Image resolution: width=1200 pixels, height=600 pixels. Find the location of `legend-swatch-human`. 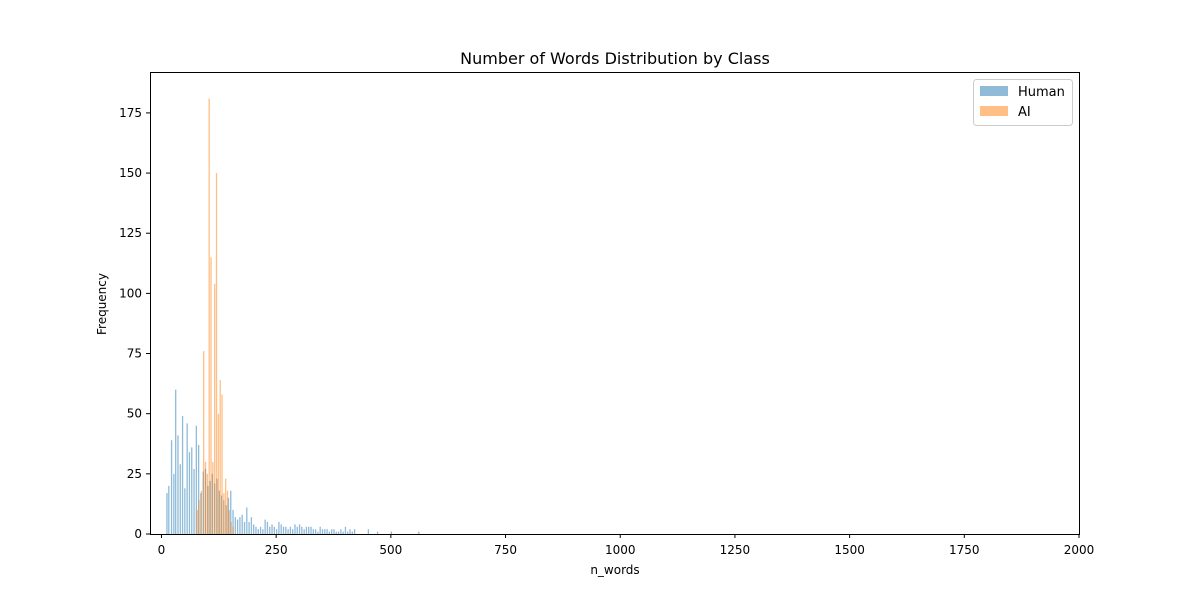

legend-swatch-human is located at coordinates (994, 91).